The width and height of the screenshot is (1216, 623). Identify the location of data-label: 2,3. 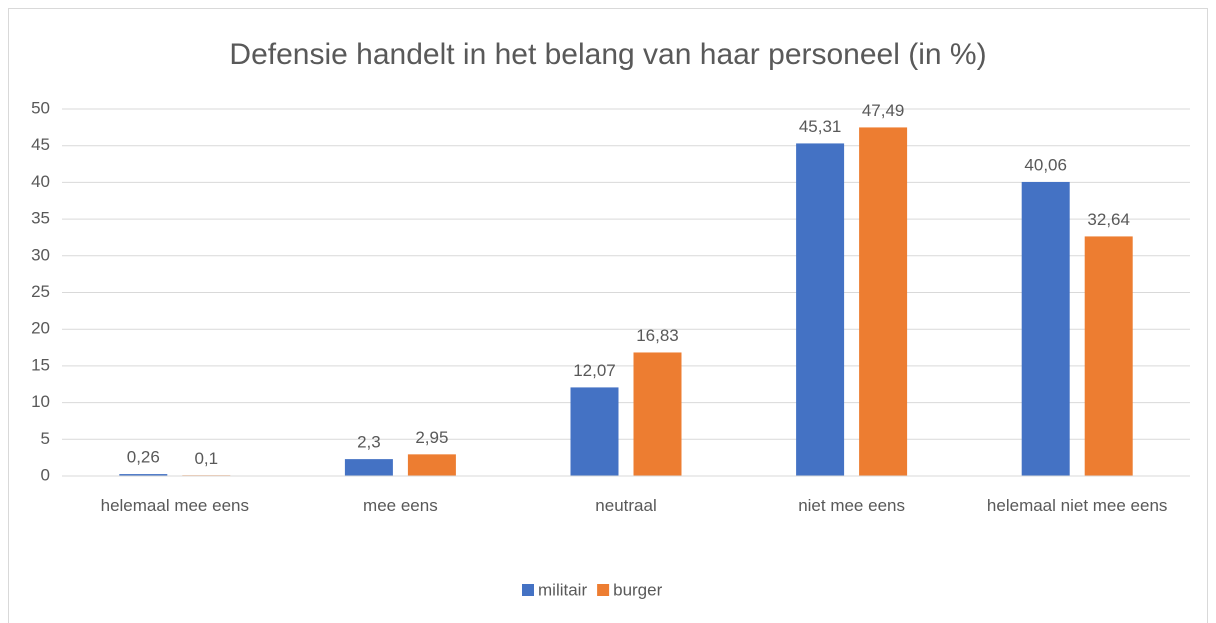
(369, 442).